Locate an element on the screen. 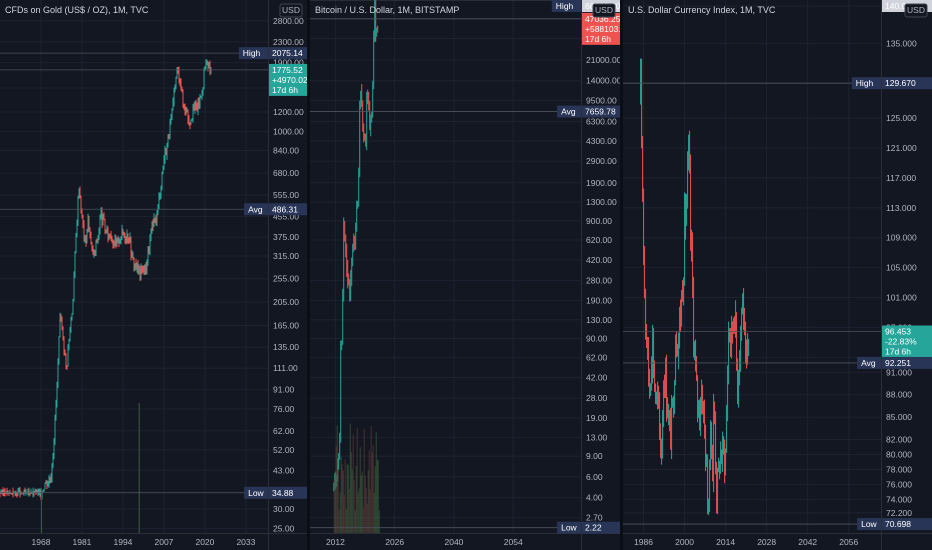  price-tick-label: 2800.00 is located at coordinates (288, 21).